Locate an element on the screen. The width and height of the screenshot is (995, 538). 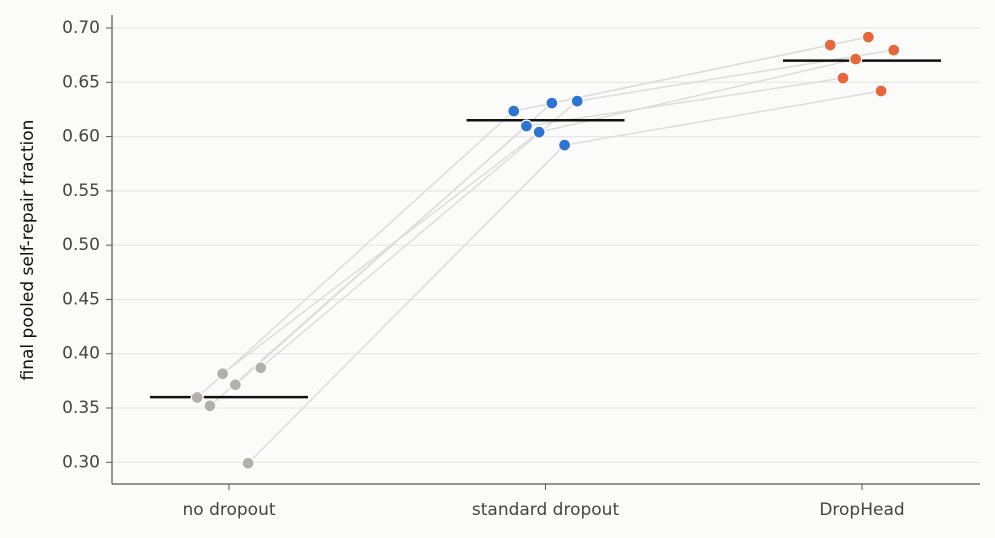
y-tick-label: 0.40 is located at coordinates (81, 354).